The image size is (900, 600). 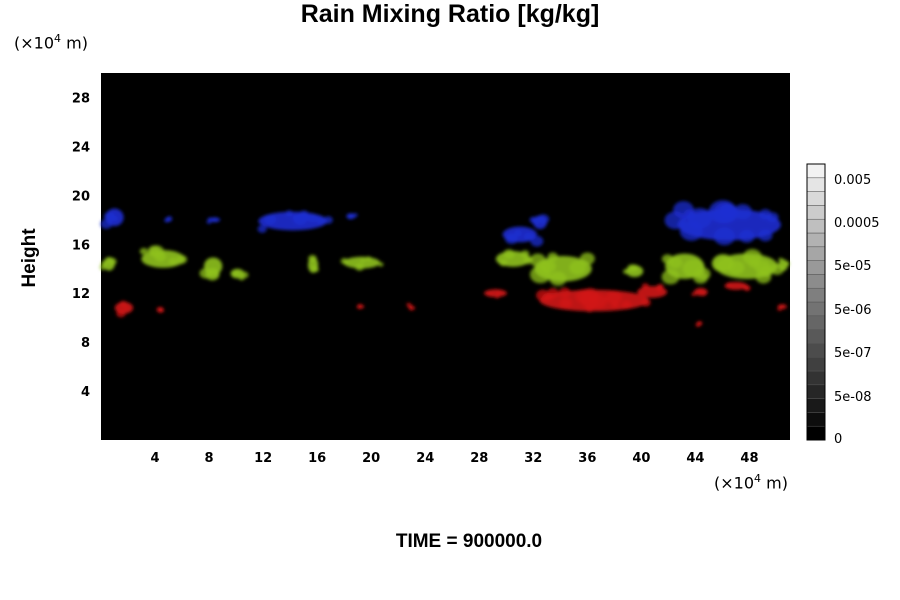 I want to click on colorbar-label: 5e-05, so click(x=853, y=266).